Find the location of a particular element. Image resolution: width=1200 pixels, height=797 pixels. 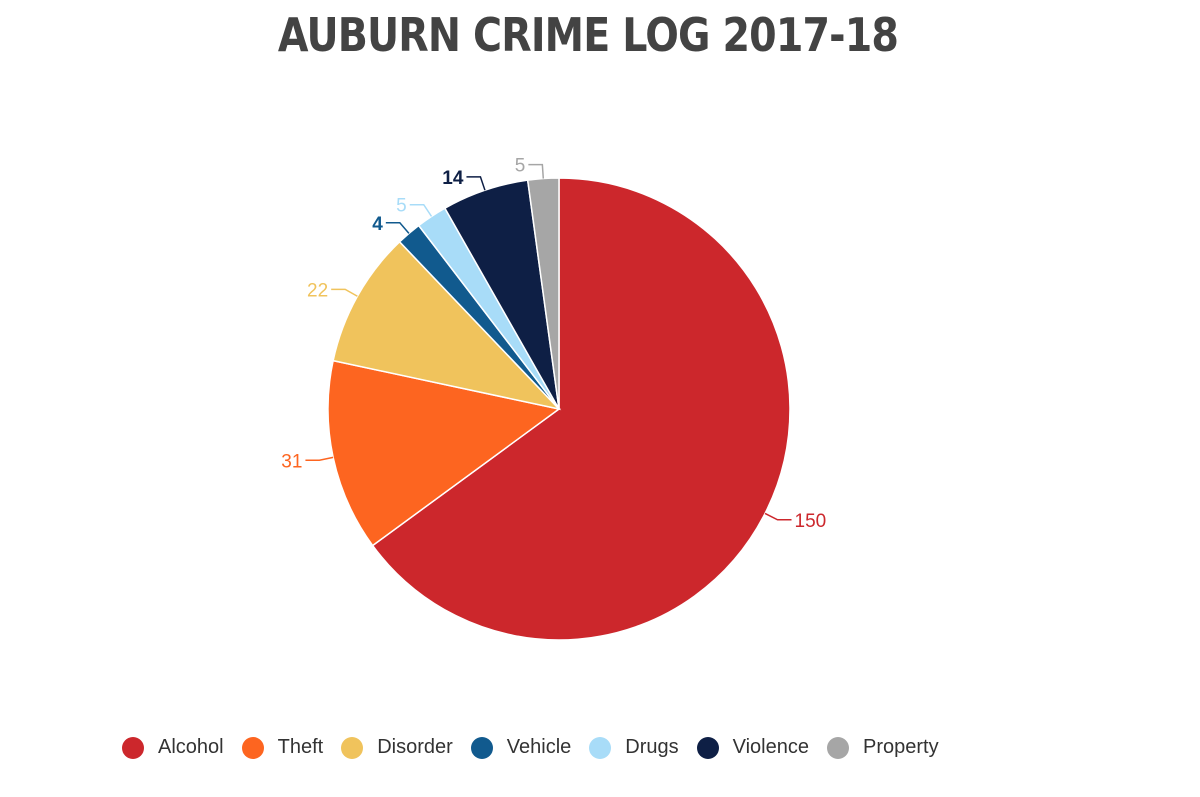

pie-slice-property is located at coordinates (543, 293).